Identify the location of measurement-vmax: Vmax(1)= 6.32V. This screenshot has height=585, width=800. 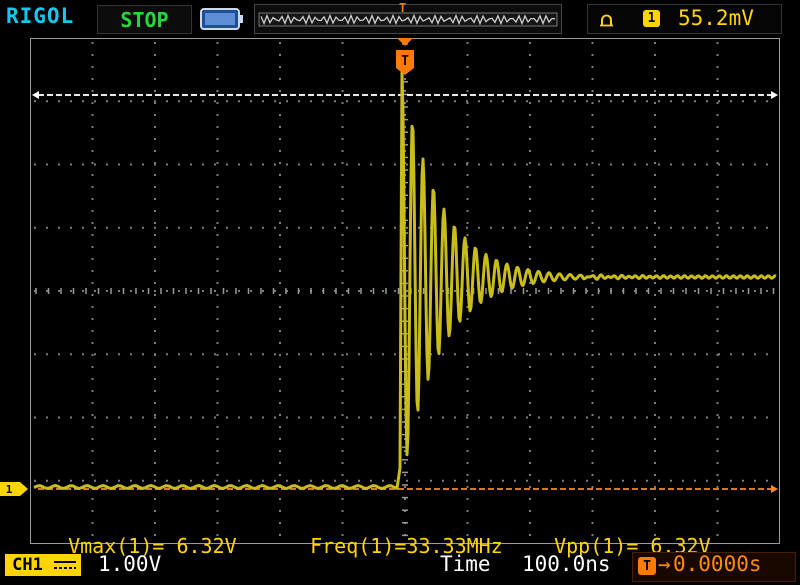
(140, 534).